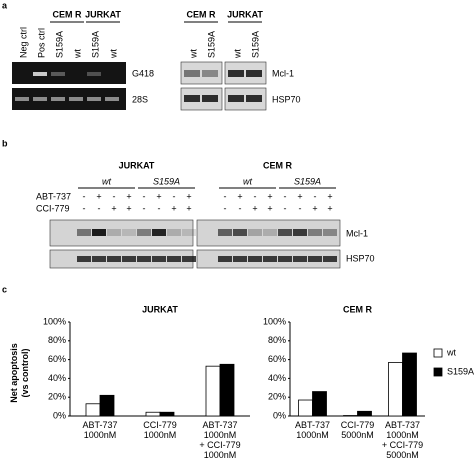  What do you see at coordinates (19, 373) in the screenshot?
I see `y-axis-label: Net apoptosis (vs control)` at bounding box center [19, 373].